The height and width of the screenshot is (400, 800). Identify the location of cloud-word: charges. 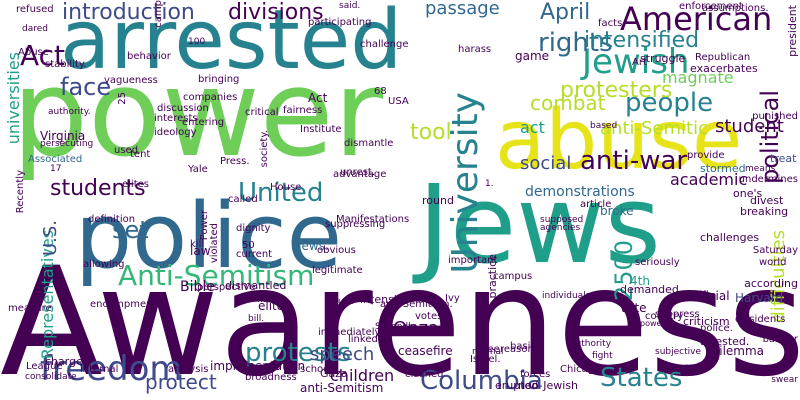
(67, 361).